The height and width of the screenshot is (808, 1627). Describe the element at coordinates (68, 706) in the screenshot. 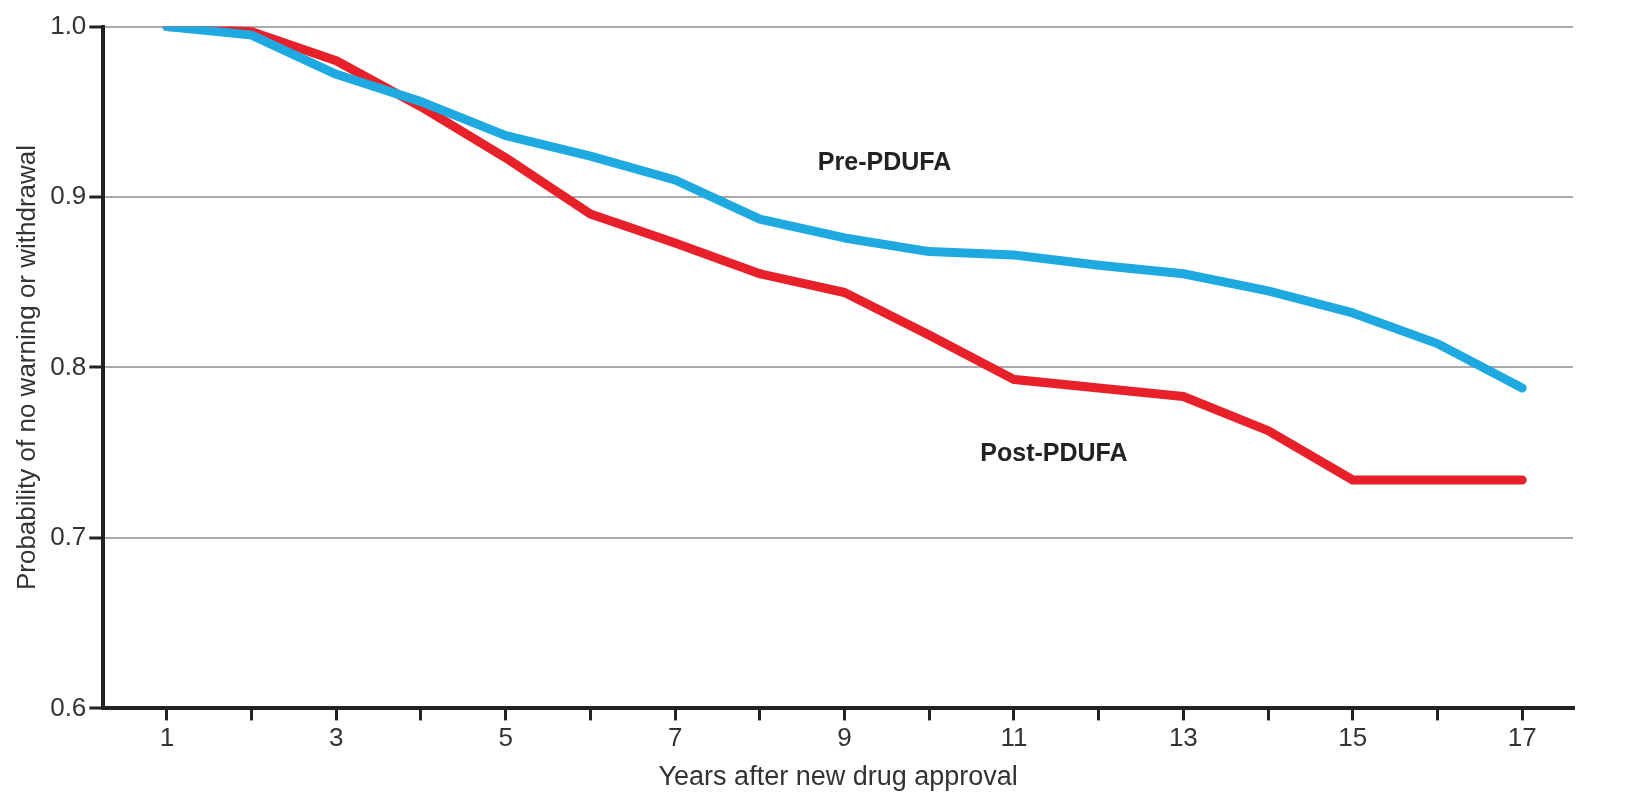

I see `y-tick-label: 0.6` at that location.